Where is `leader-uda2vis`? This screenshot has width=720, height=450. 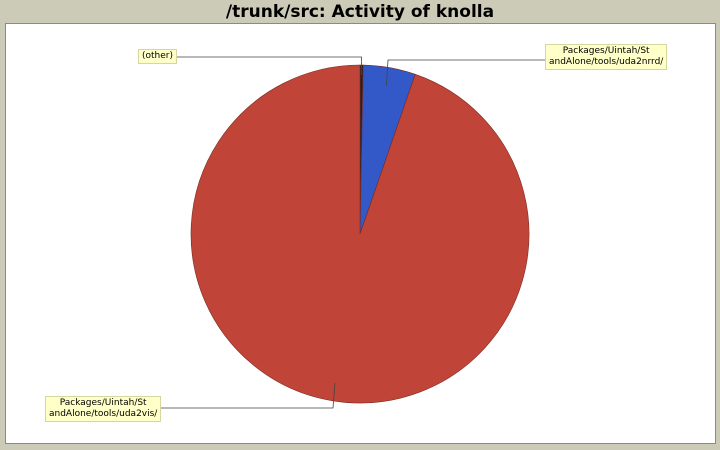
leader-uda2vis is located at coordinates (238, 395).